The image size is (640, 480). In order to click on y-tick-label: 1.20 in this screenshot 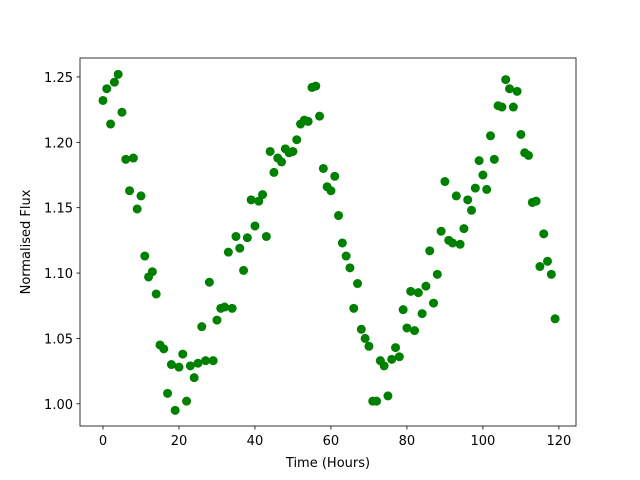, I will do `click(58, 143)`.